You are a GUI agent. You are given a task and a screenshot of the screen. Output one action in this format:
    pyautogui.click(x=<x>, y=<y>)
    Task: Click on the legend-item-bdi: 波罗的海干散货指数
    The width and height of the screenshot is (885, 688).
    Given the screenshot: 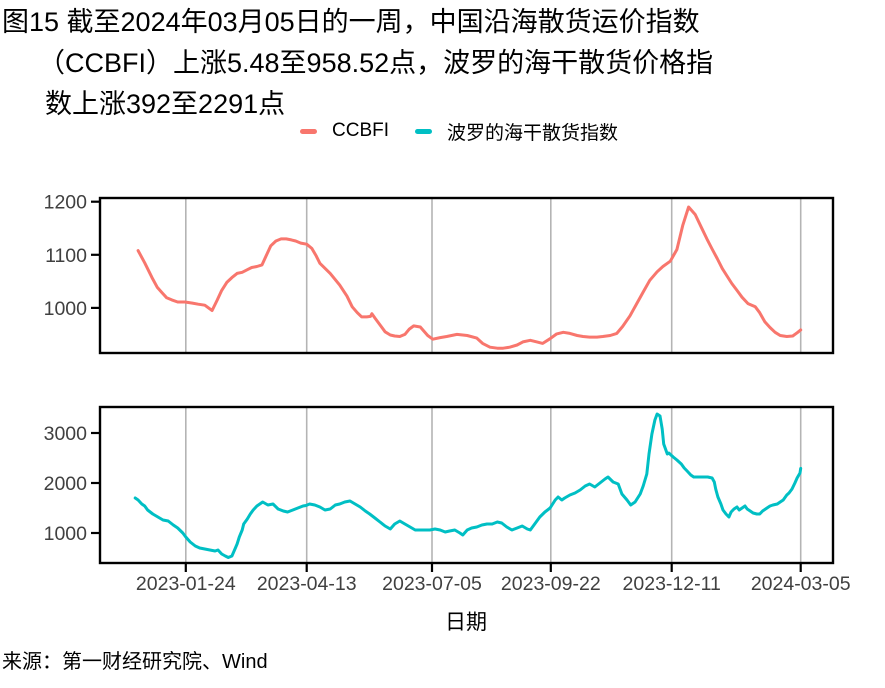 What is the action you would take?
    pyautogui.click(x=516, y=131)
    